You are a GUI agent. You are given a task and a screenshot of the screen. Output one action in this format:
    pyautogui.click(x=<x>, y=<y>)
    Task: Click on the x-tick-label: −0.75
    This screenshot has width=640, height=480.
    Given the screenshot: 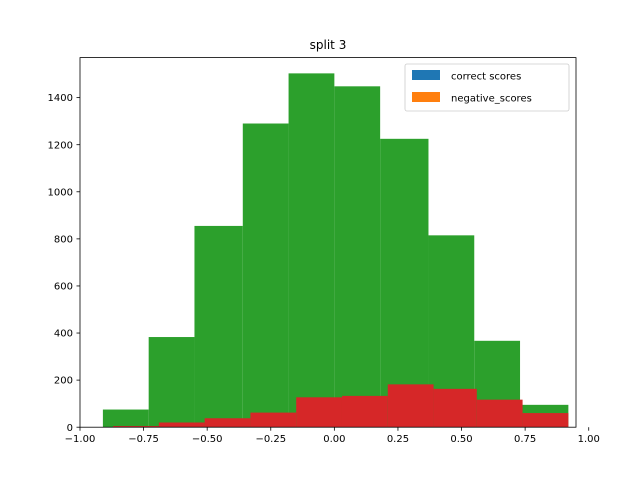 What is the action you would take?
    pyautogui.click(x=143, y=439)
    